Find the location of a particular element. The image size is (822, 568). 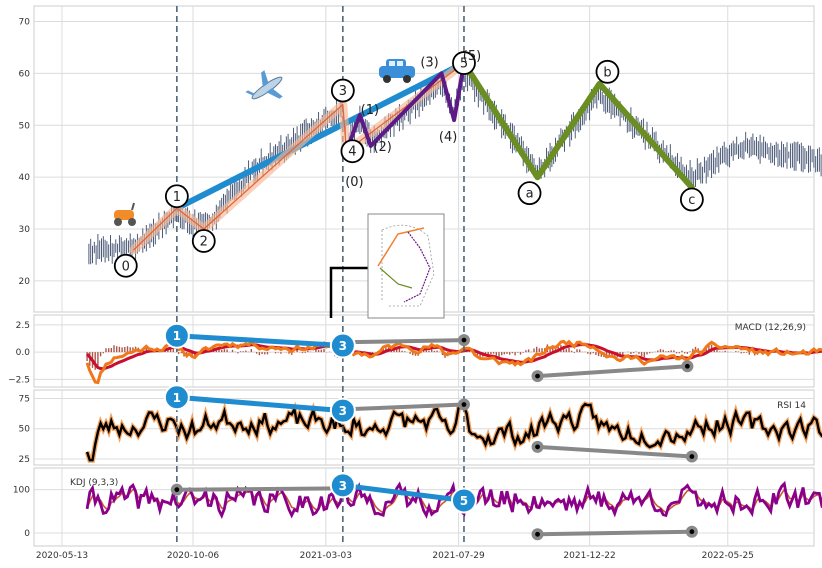

y-tick-label: 60 is located at coordinates (25, 74).